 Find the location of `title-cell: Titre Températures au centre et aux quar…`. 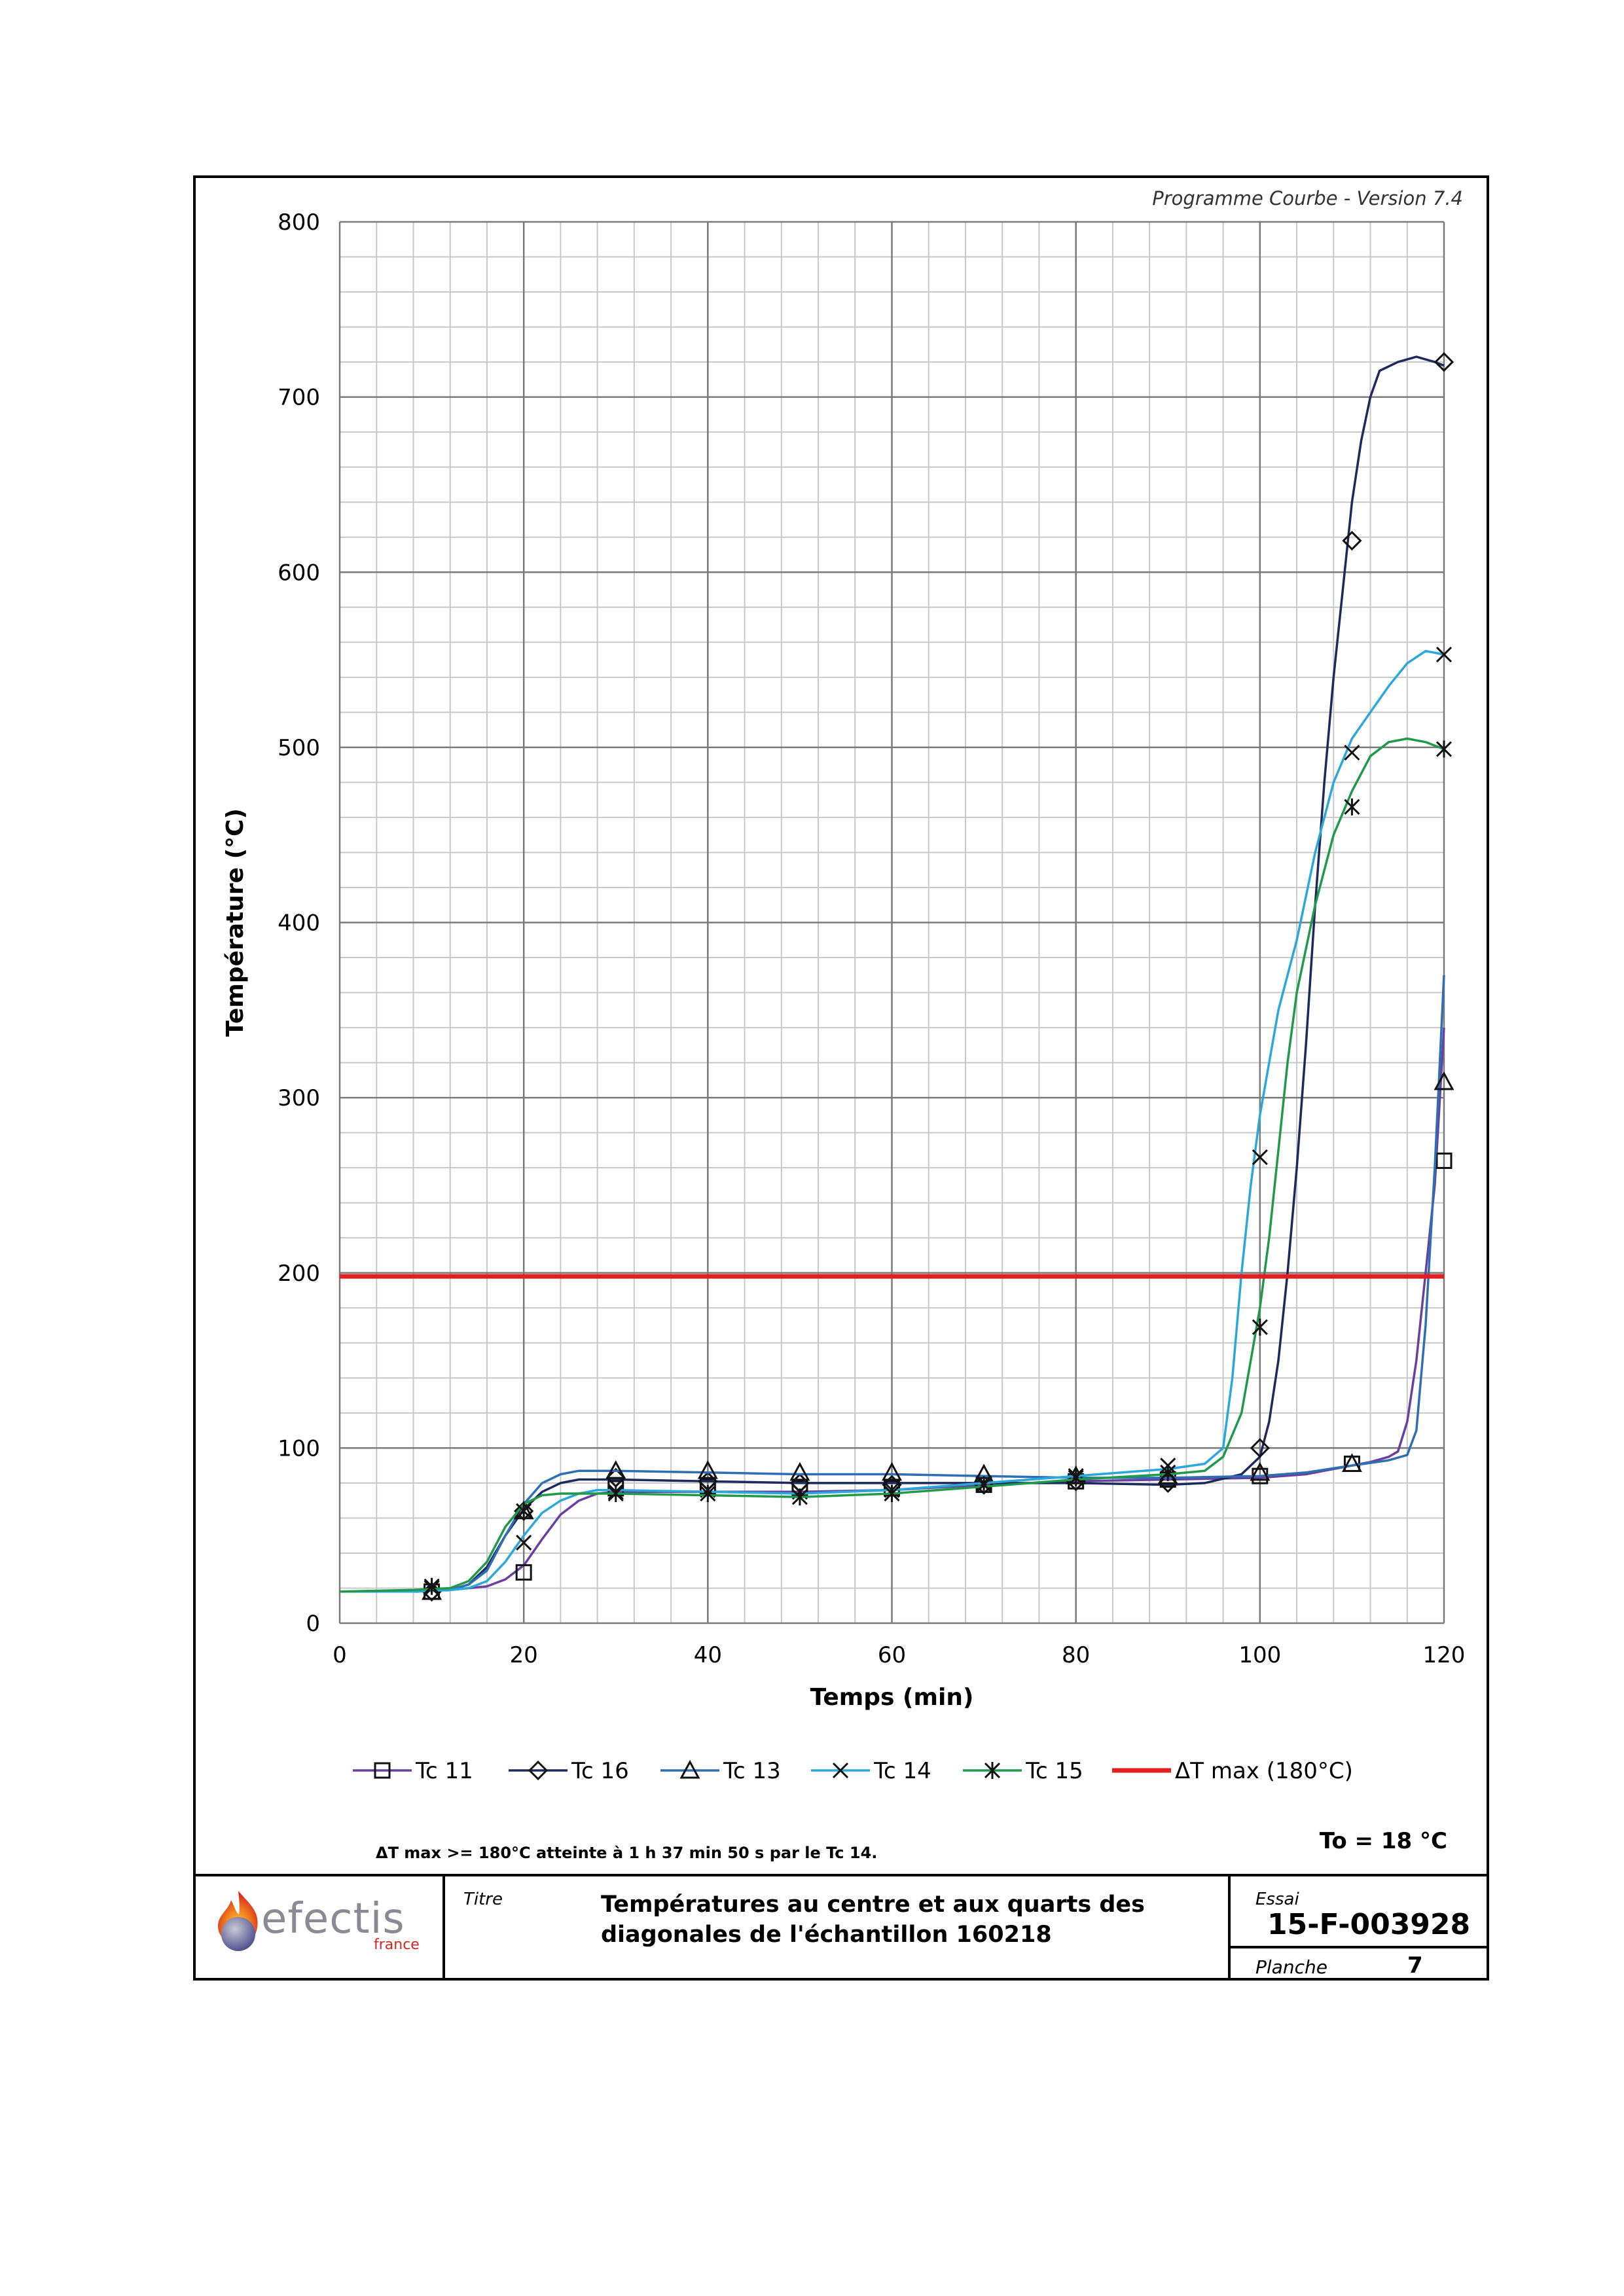

title-cell: Titre Températures au centre et aux quar… is located at coordinates (838, 1928).